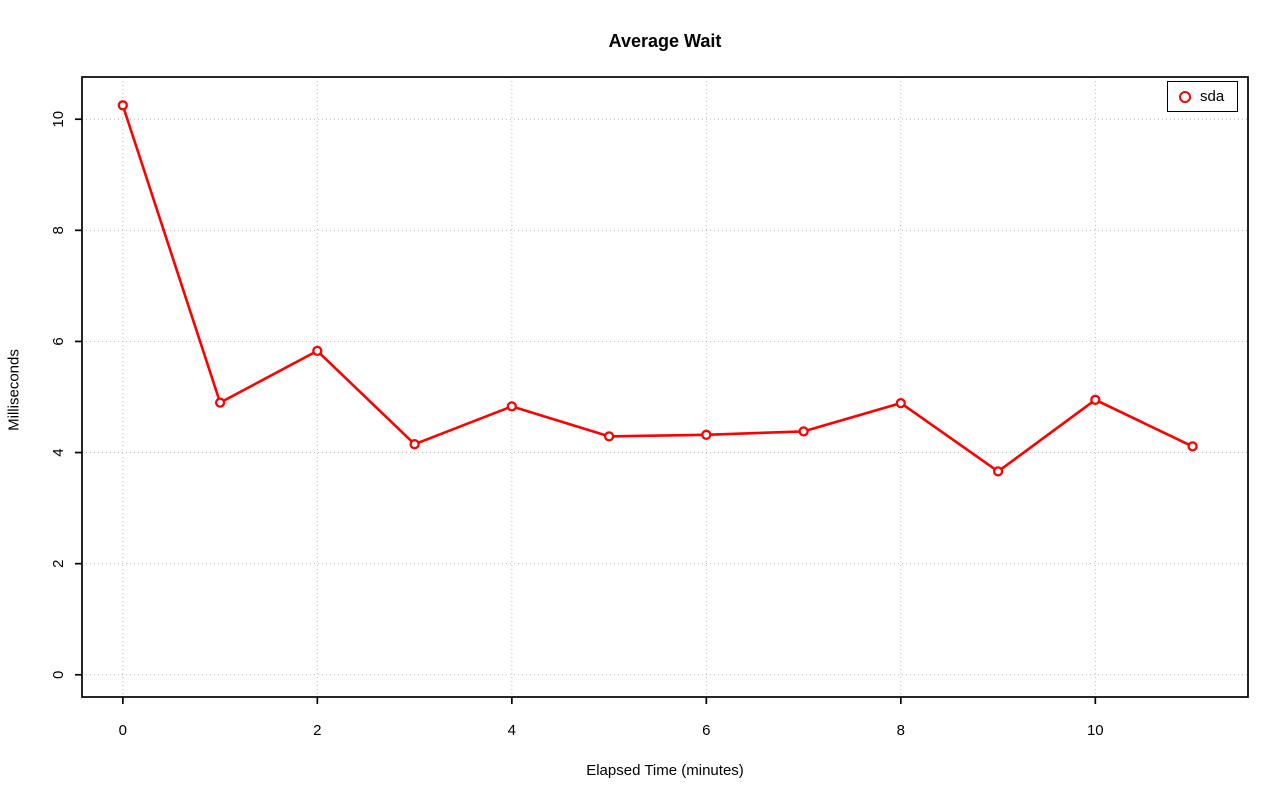  What do you see at coordinates (665, 41) in the screenshot?
I see `chart-title: Average Wait` at bounding box center [665, 41].